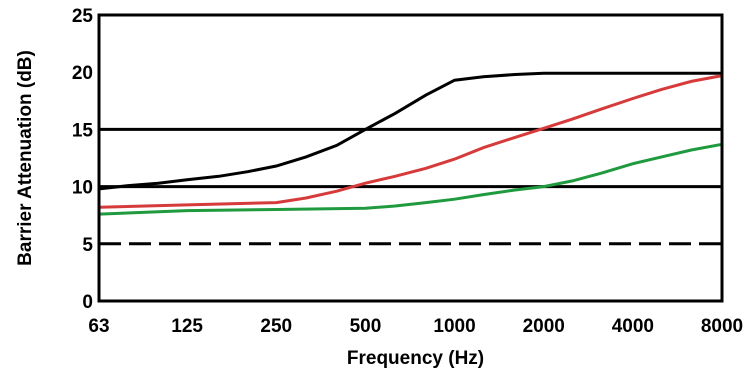  What do you see at coordinates (415, 326) in the screenshot?
I see `x-tick-labels: 63 125 250 500 1000 2000 4000 8000` at bounding box center [415, 326].